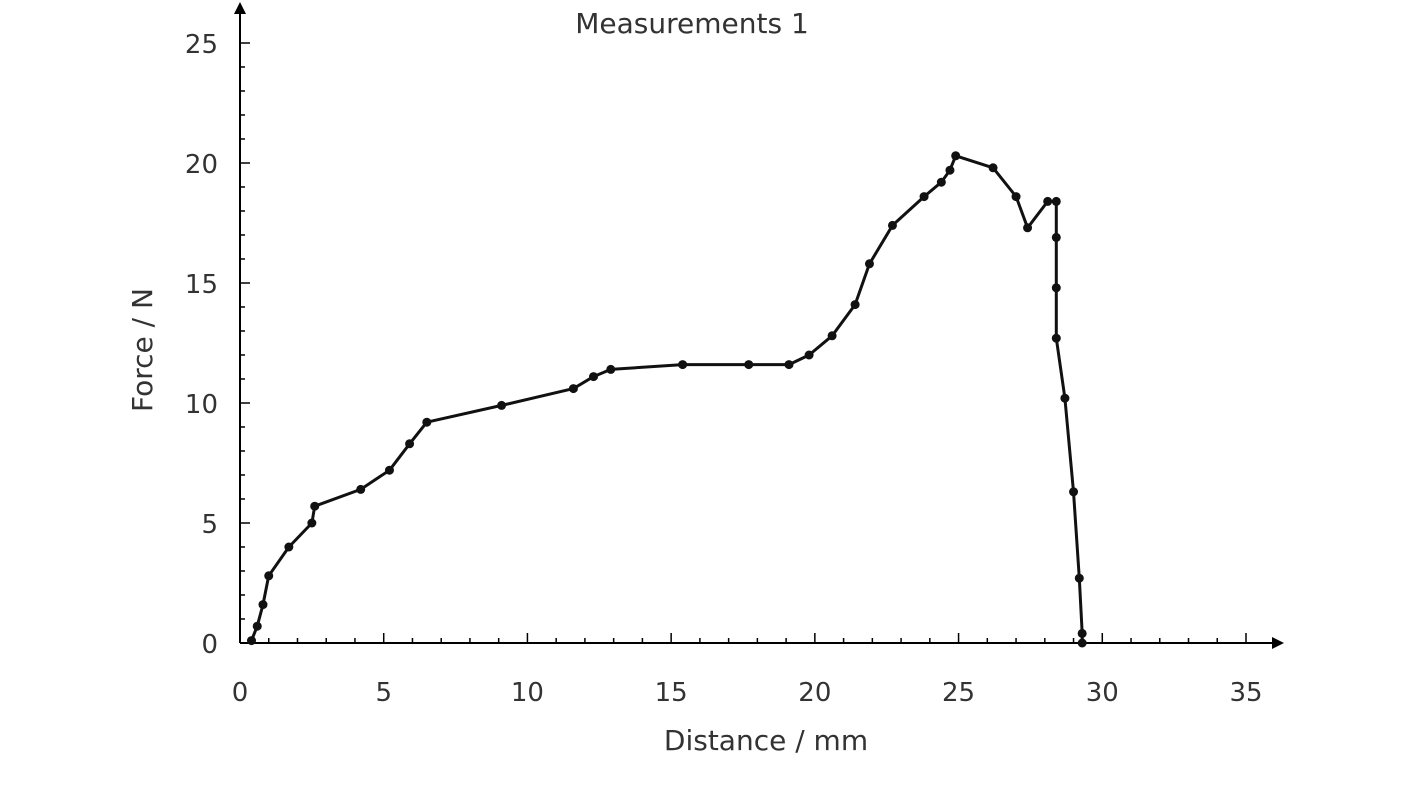 The height and width of the screenshot is (798, 1420). What do you see at coordinates (201, 405) in the screenshot?
I see `y-tick-label: 10` at bounding box center [201, 405].